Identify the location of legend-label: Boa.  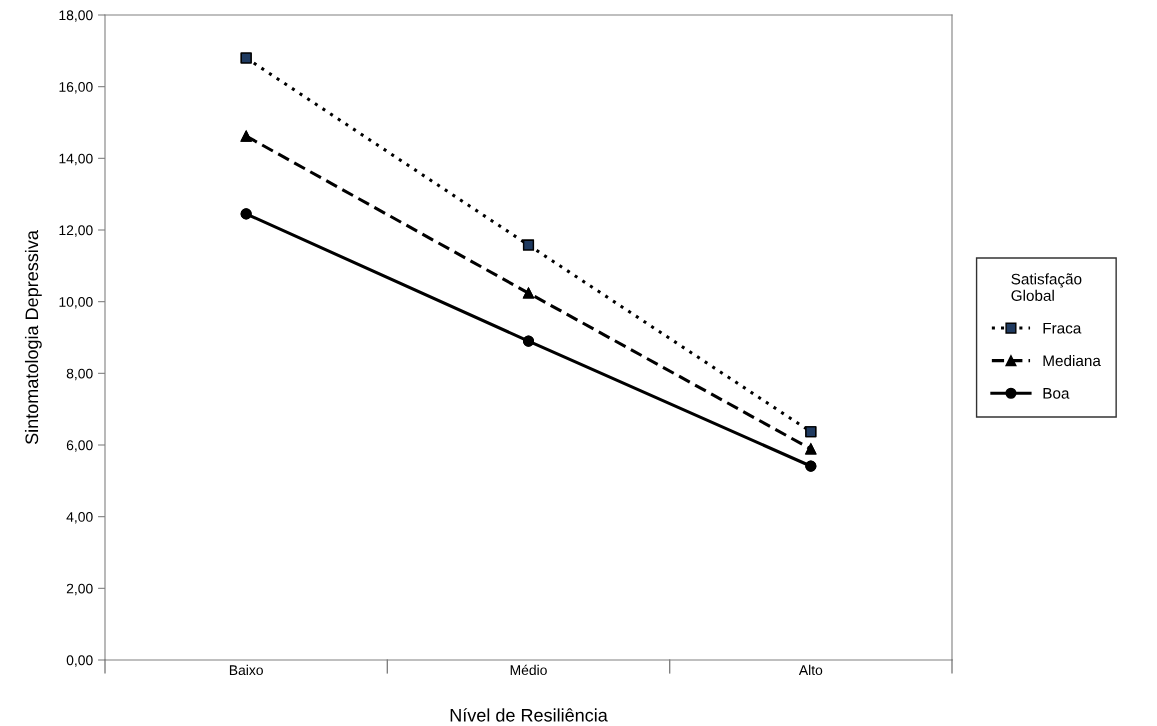
(1056, 393).